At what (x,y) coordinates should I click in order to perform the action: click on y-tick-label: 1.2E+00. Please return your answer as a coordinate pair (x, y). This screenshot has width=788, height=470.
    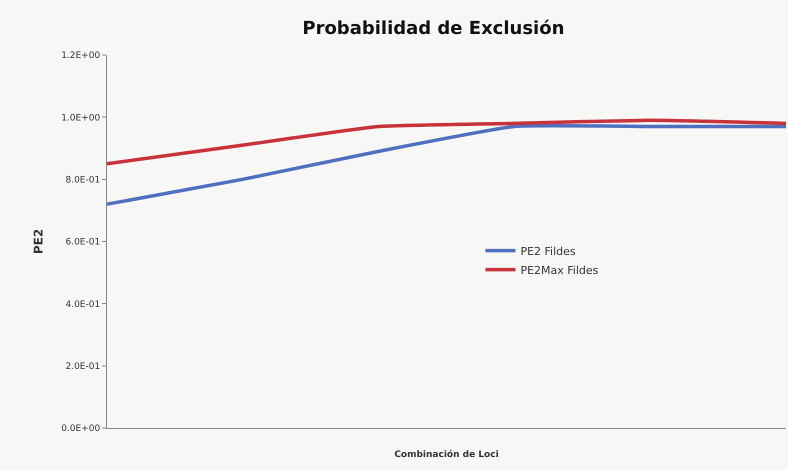
    Looking at the image, I should click on (80, 56).